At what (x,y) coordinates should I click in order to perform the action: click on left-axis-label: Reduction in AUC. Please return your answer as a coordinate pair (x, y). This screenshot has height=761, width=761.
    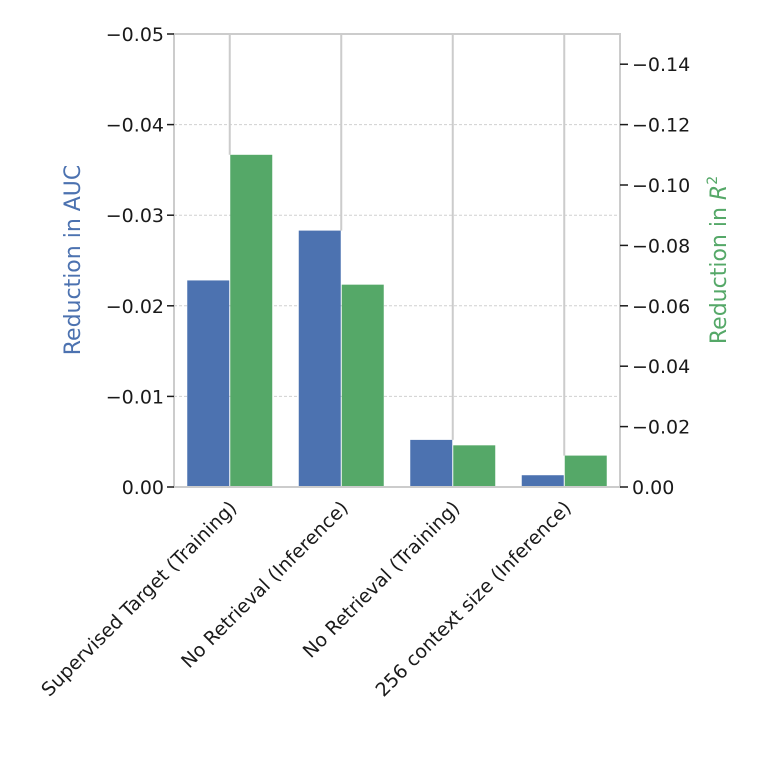
    Looking at the image, I should click on (73, 260).